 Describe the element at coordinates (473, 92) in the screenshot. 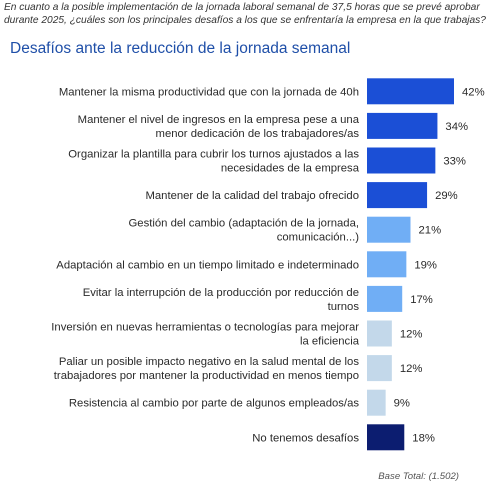

I see `value-label-0: 42%` at that location.